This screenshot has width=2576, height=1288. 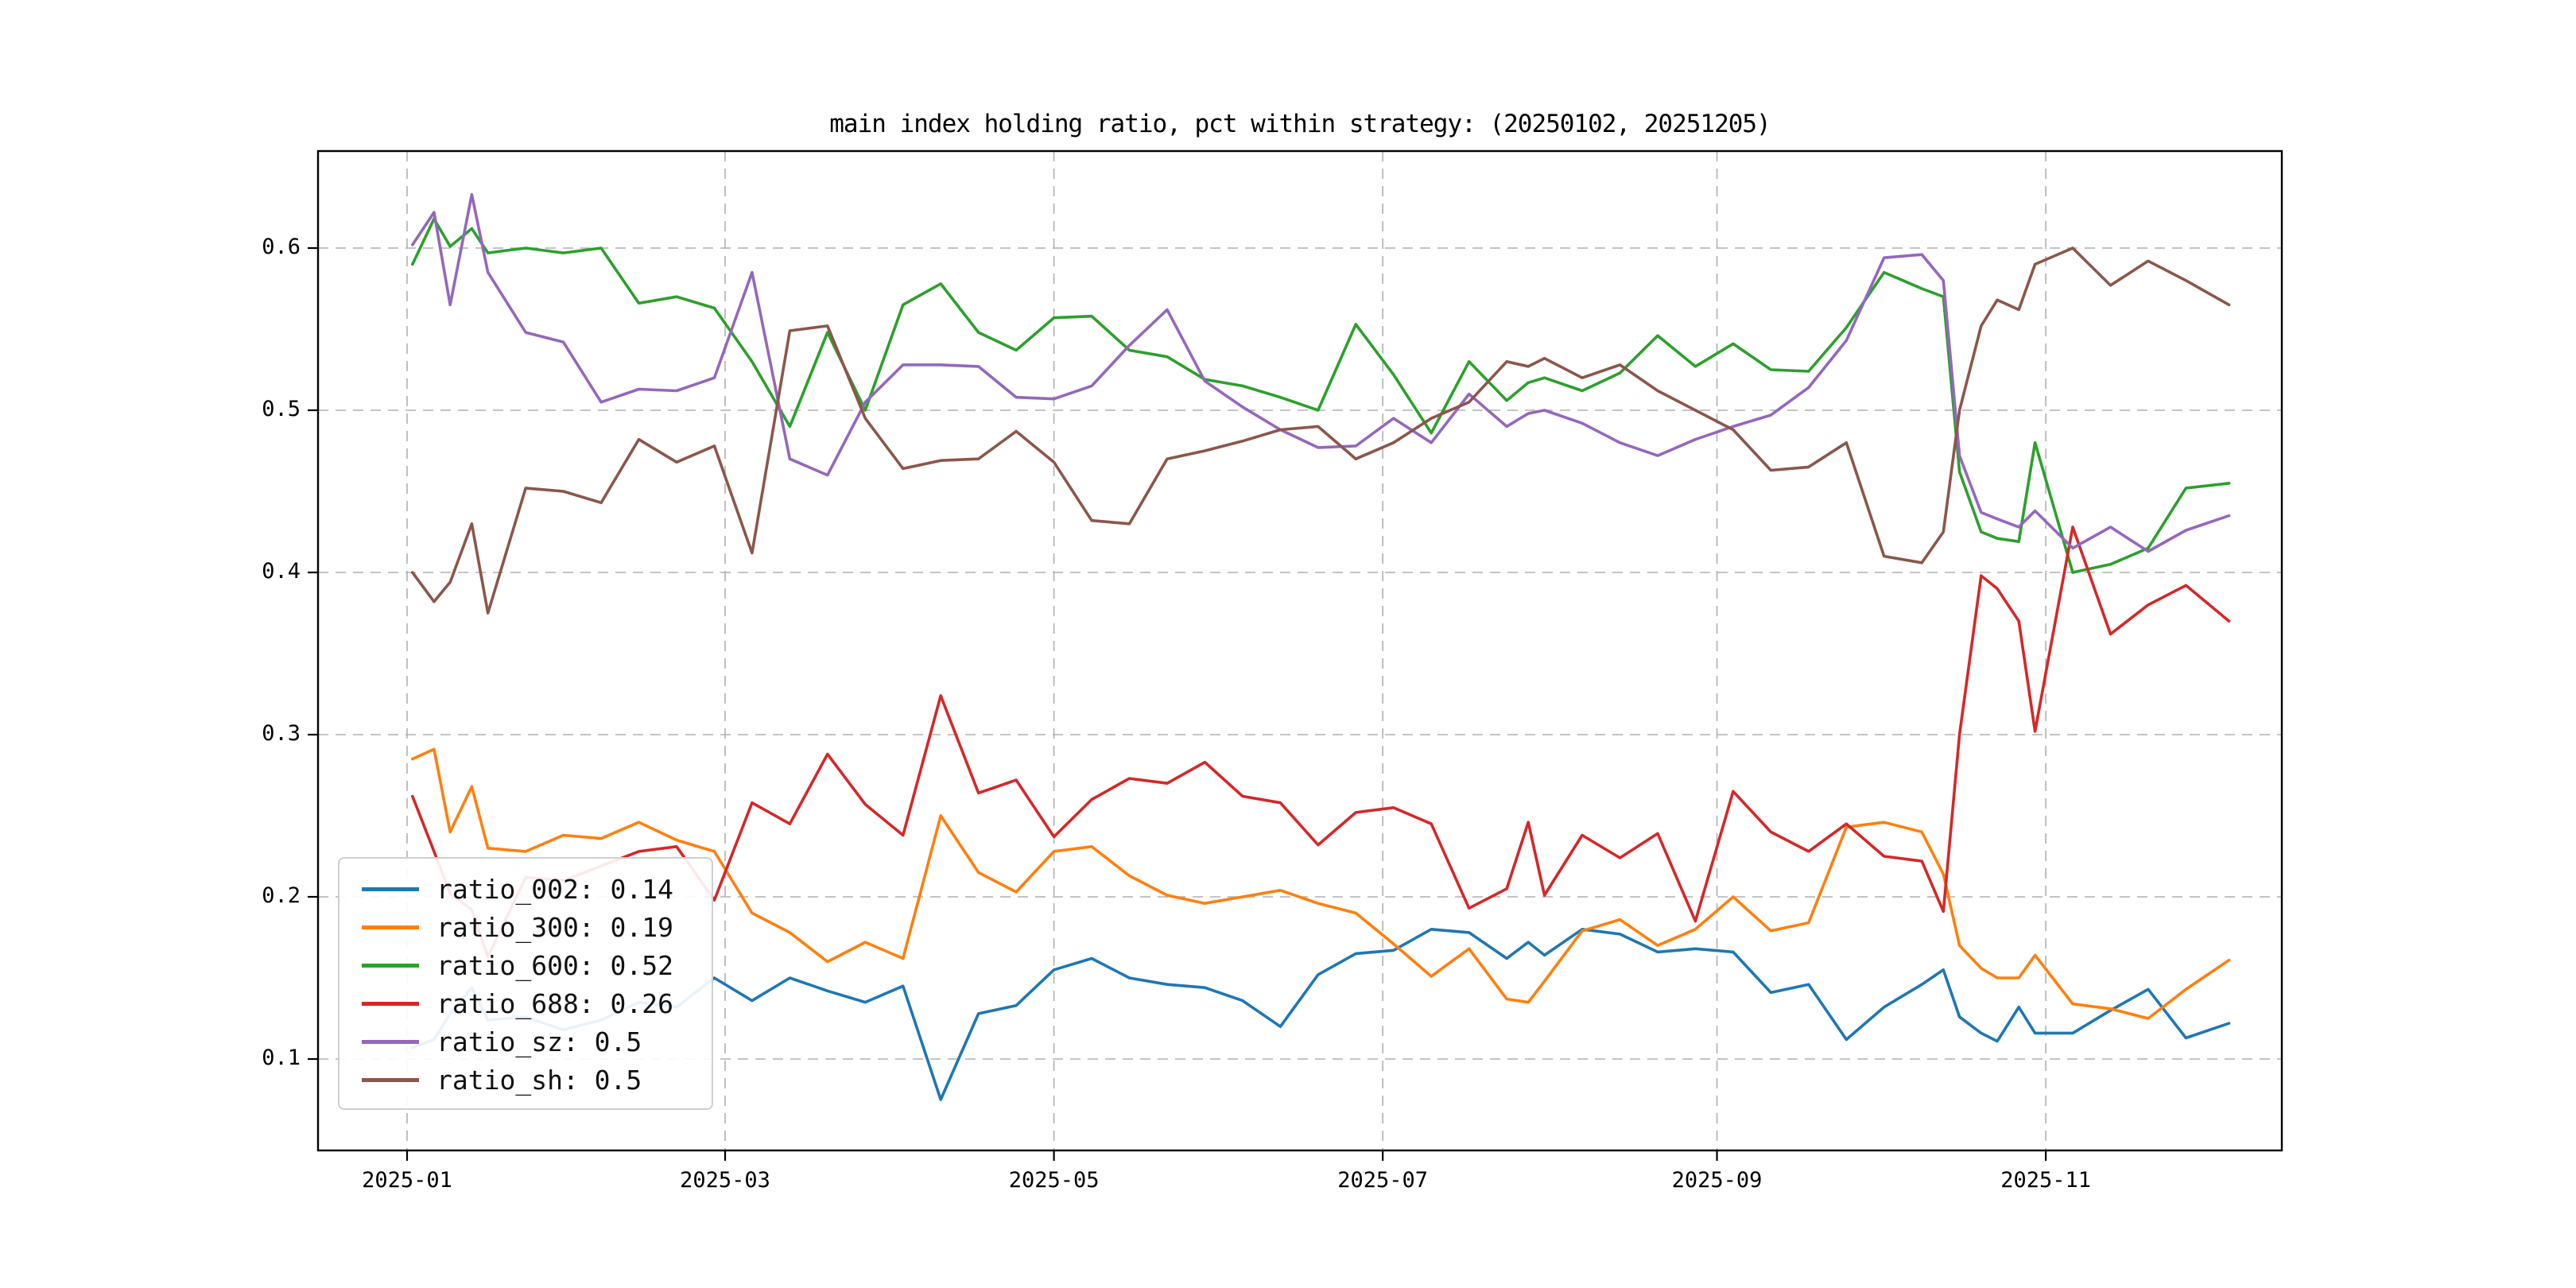 I want to click on xtick-label-2025-05: 2025-05, so click(x=1054, y=1180).